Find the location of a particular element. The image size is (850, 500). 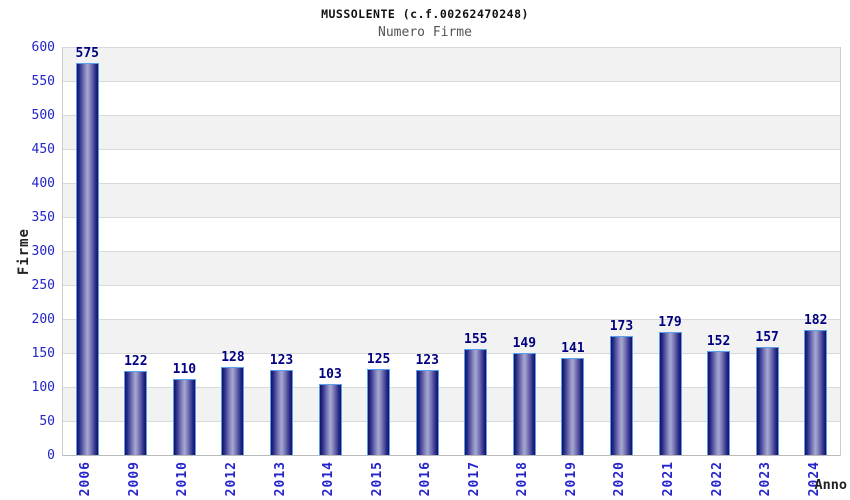

x-tick-label: 2014 is located at coordinates (328, 480).